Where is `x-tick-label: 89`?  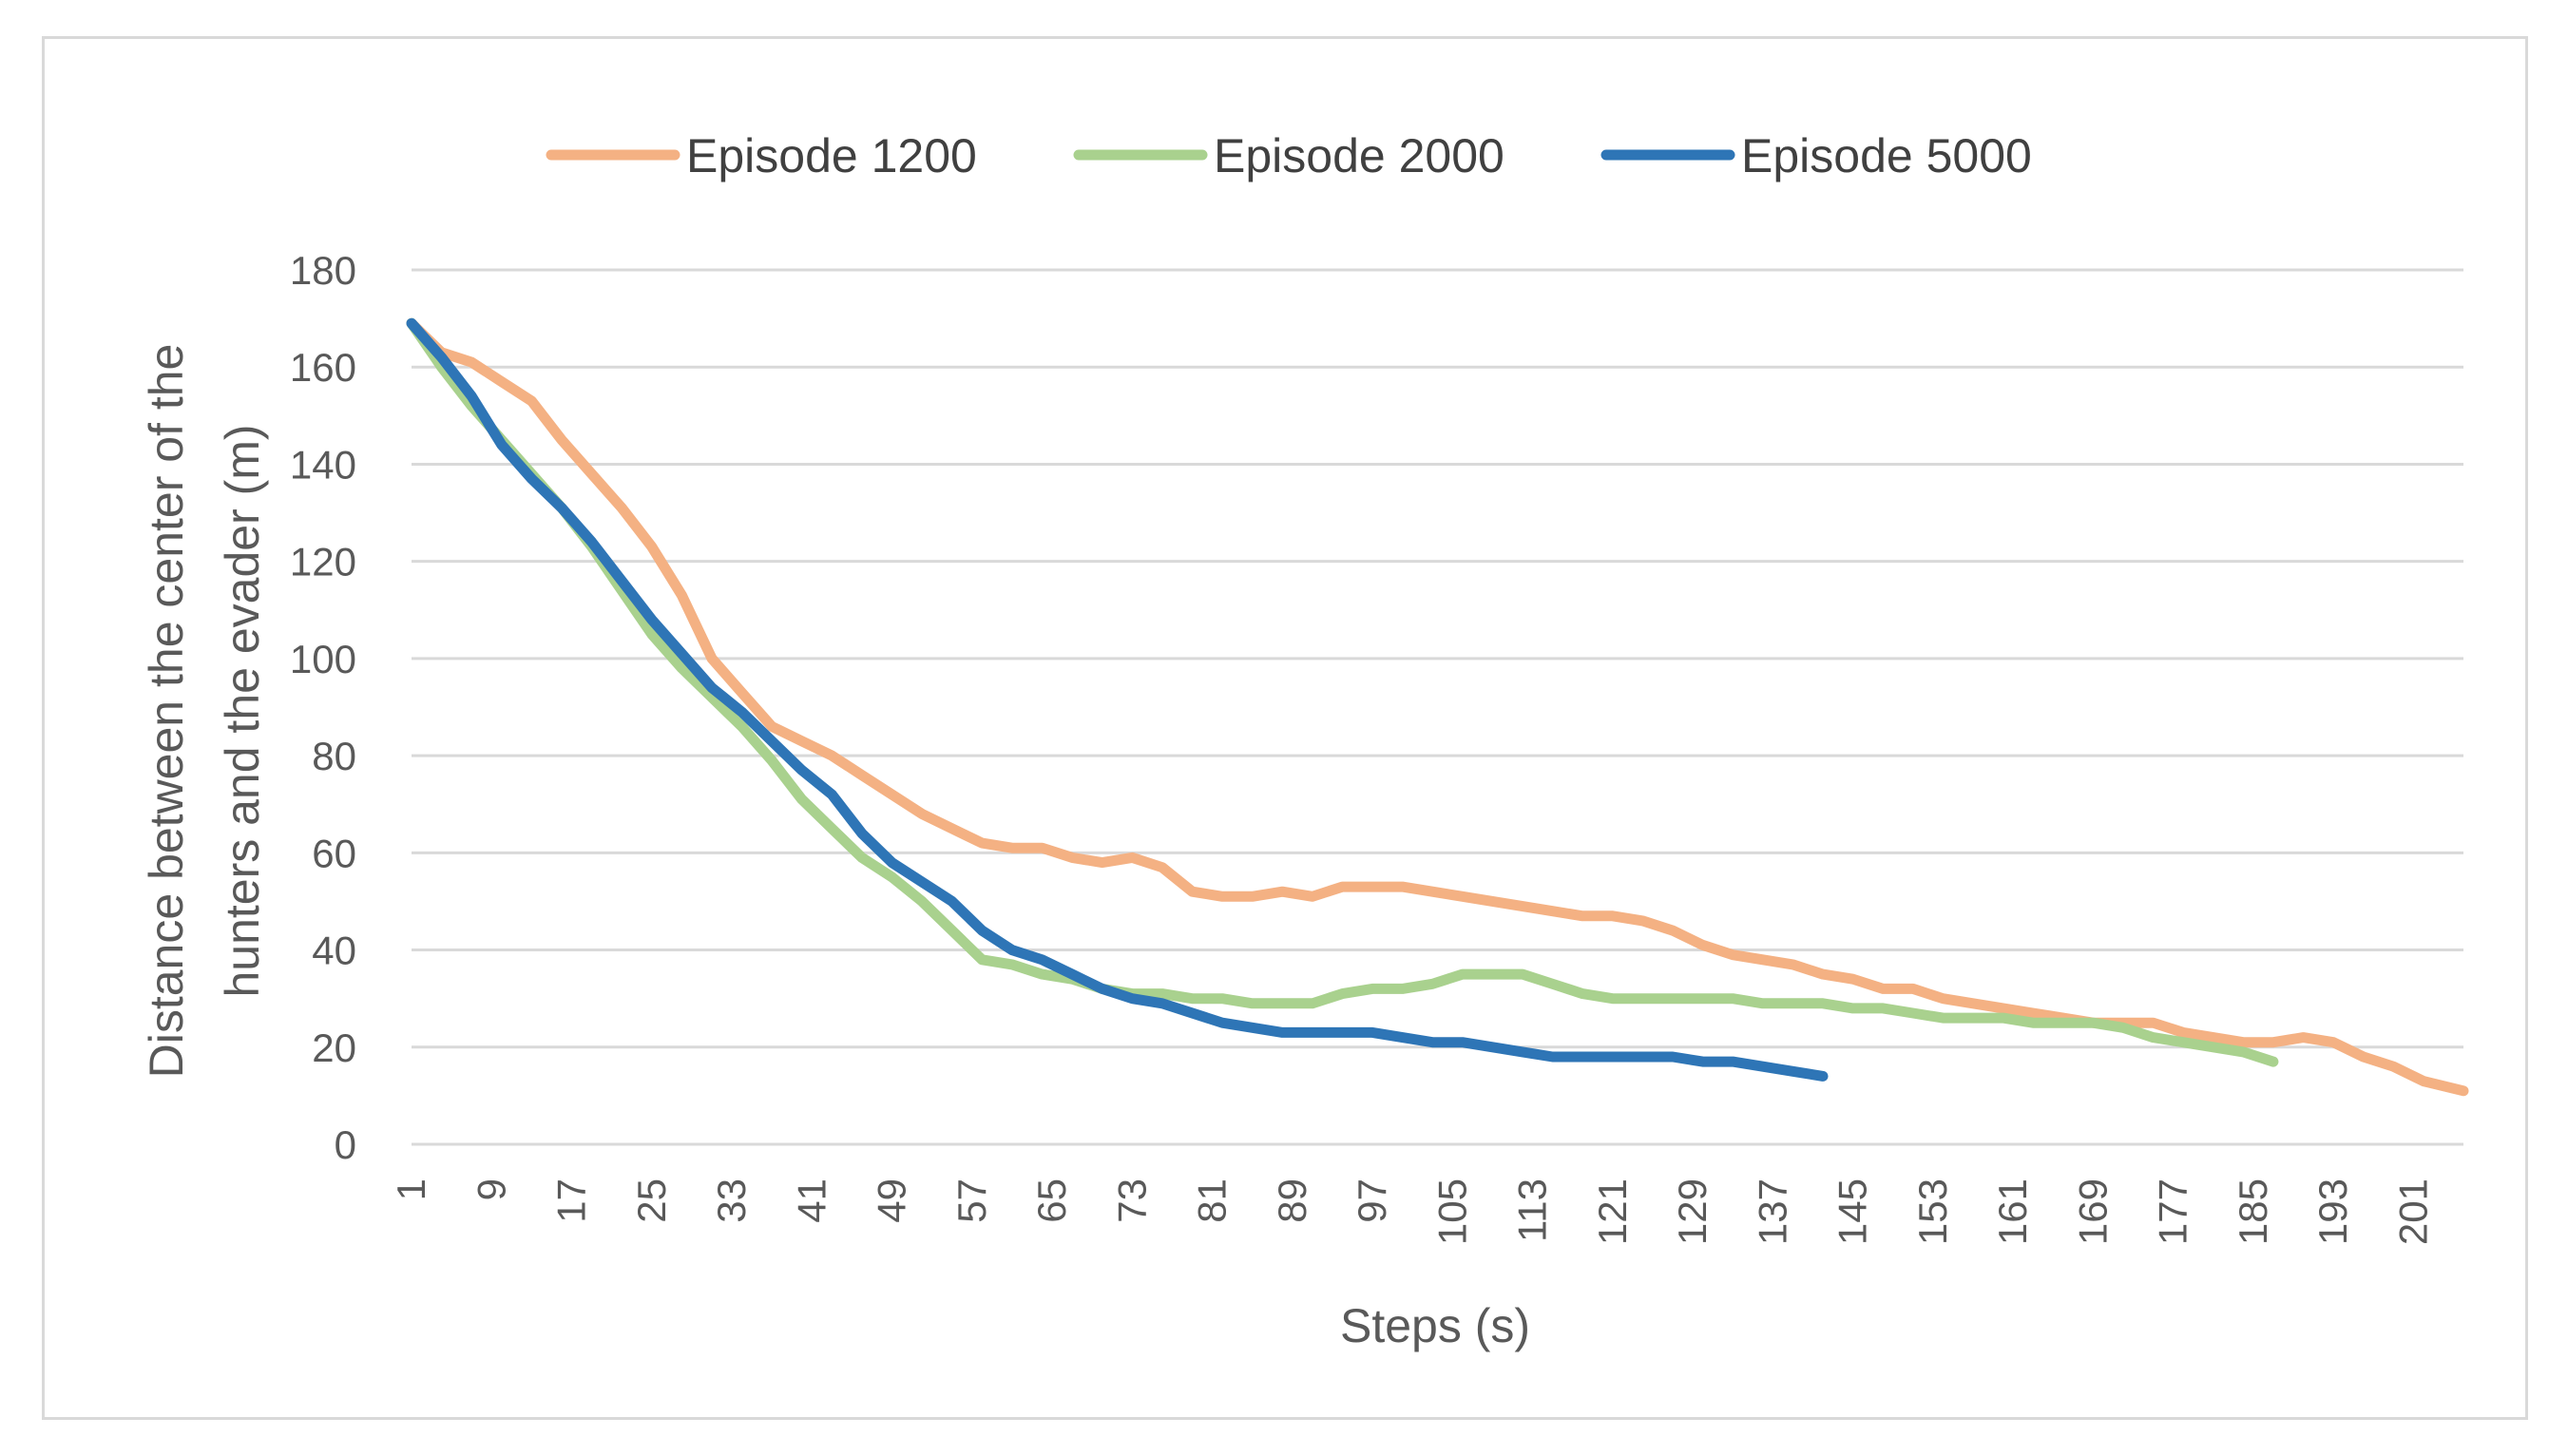 x-tick-label: 89 is located at coordinates (1292, 1200).